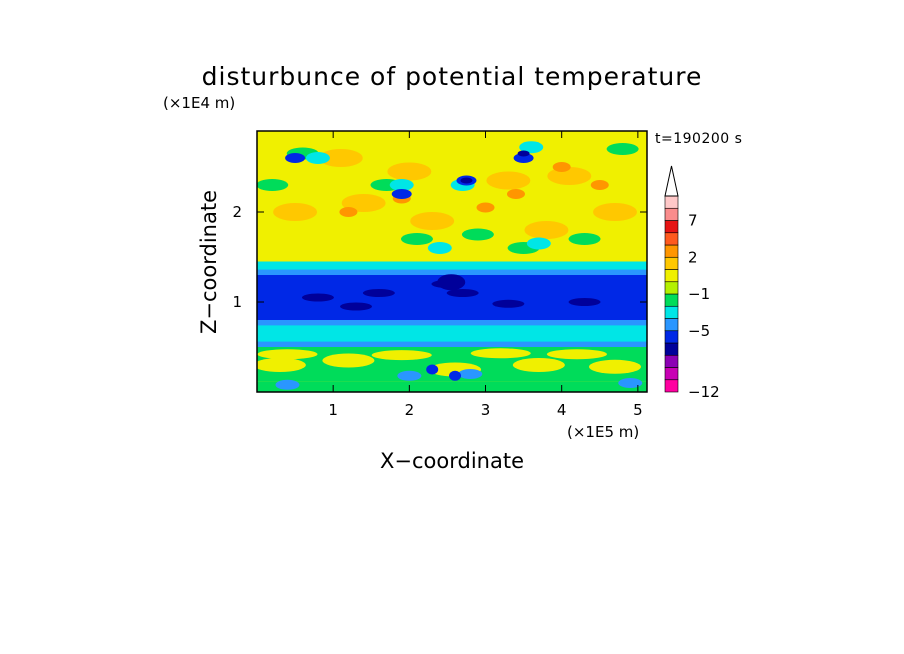  What do you see at coordinates (692, 283) in the screenshot?
I see `colorbar: 7 2 −1 −5 −12` at bounding box center [692, 283].